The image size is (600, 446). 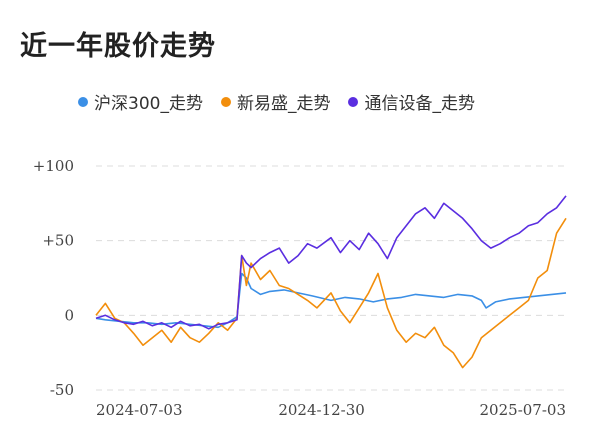 I want to click on legend-item-xinyisheng: 新易盛_走势, so click(x=275, y=101).